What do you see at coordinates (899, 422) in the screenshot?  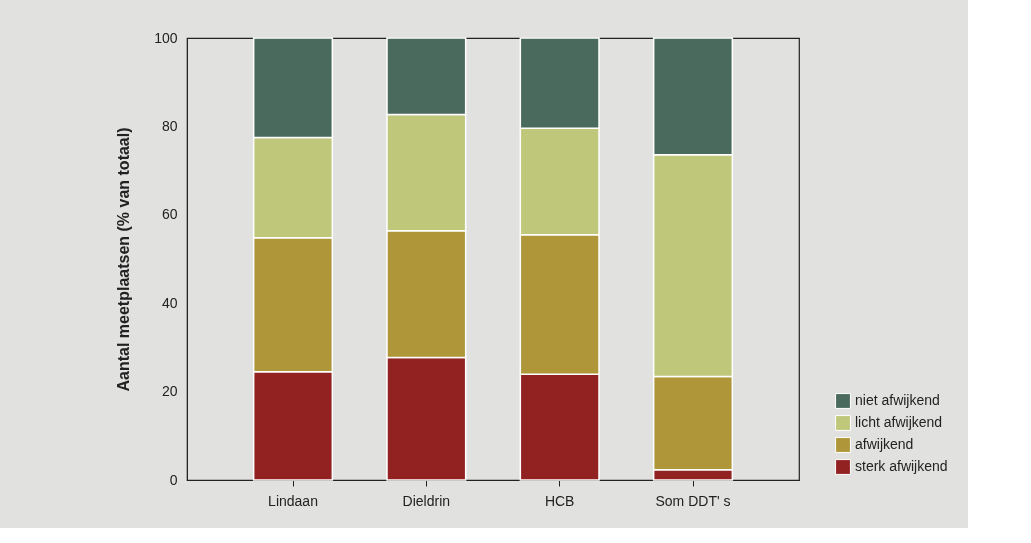 I see `legend-label: licht afwijkend` at bounding box center [899, 422].